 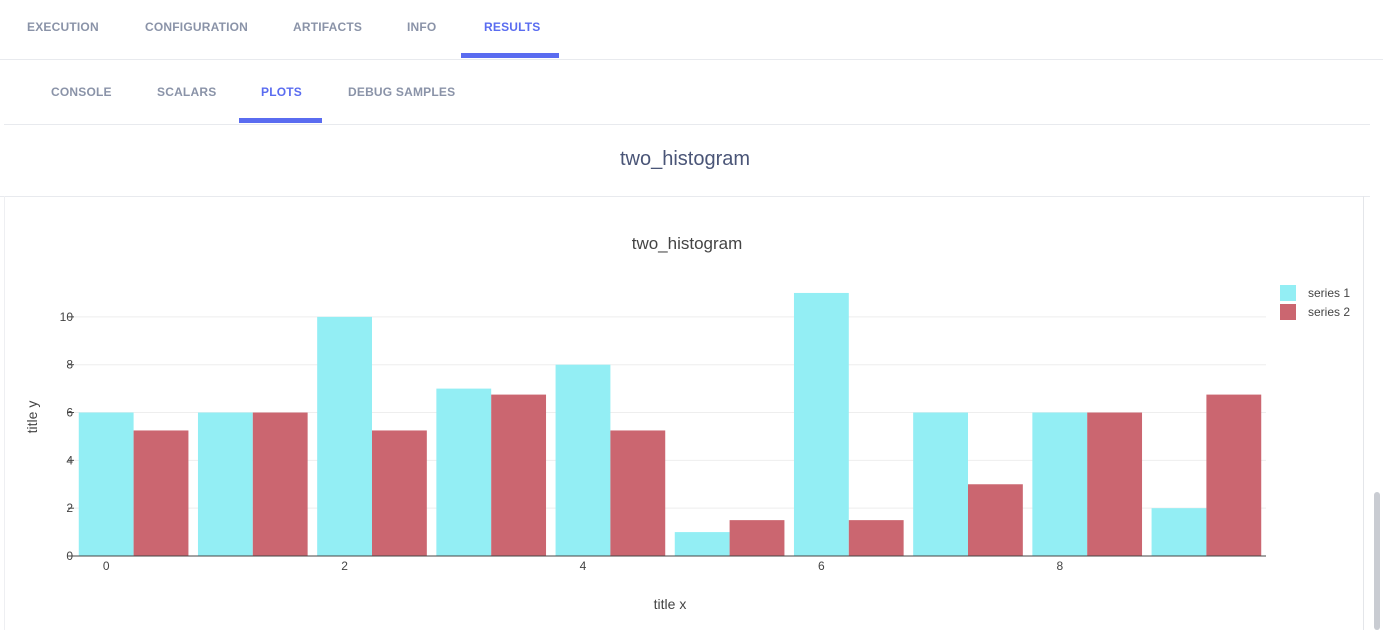 I want to click on plot-section-header: two_histogram, so click(x=685, y=161).